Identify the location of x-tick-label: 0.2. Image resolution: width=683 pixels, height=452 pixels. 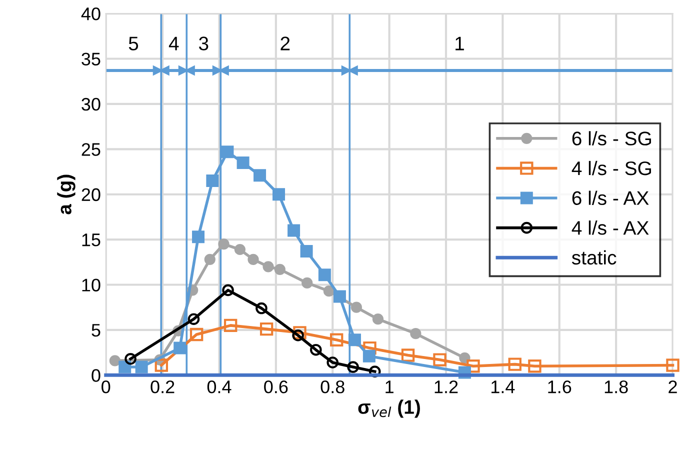
(162, 387).